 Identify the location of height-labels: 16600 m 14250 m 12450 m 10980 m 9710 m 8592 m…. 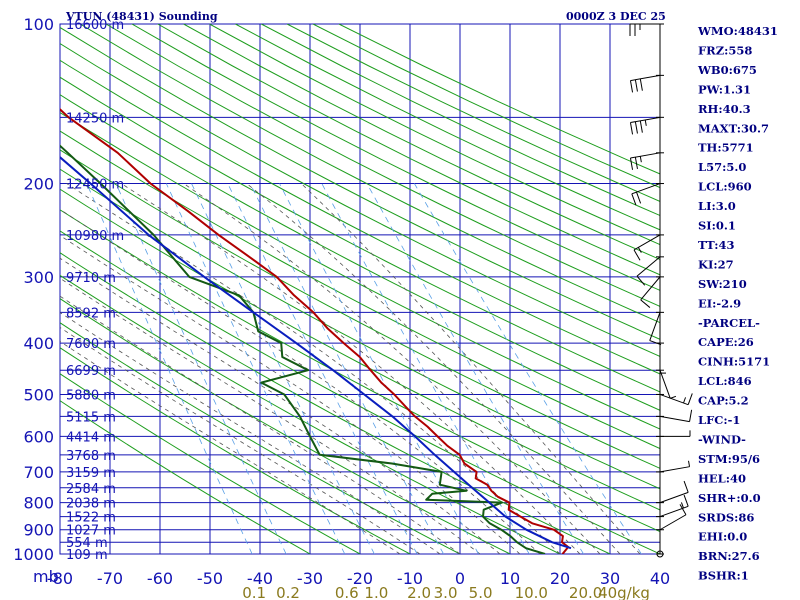
(95, 290).